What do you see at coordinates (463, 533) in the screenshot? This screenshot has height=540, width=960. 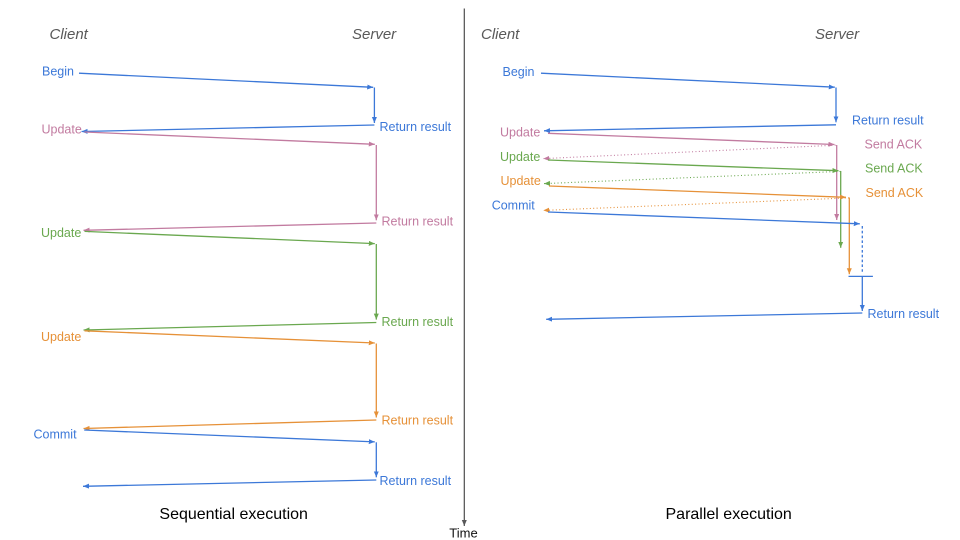 I see `svg-text: Time` at bounding box center [463, 533].